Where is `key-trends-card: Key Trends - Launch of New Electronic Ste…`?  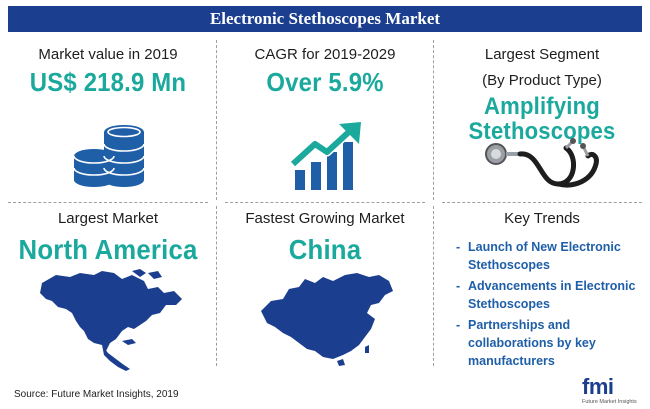
key-trends-card: Key Trends - Launch of New Electronic Ste… is located at coordinates (542, 287).